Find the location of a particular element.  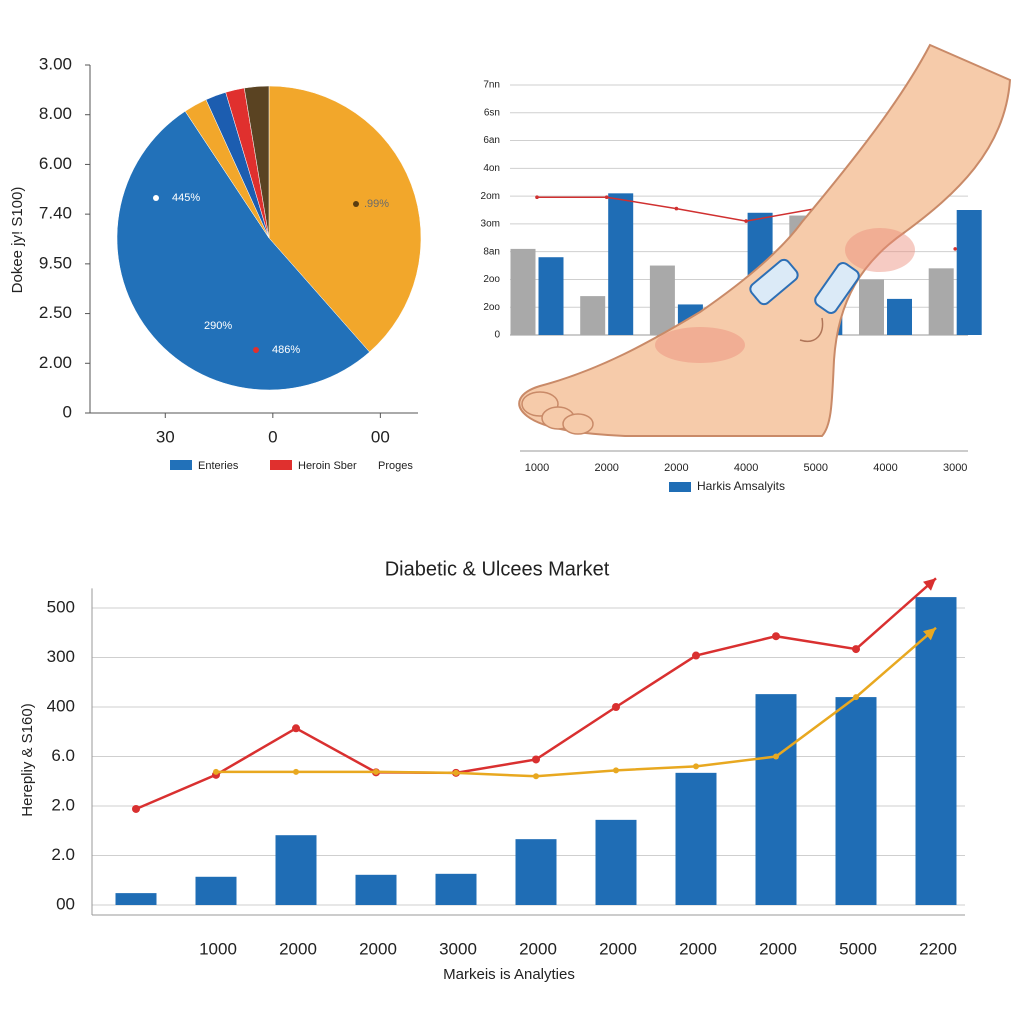

y-tick-label: 7.40 is located at coordinates (55, 213).